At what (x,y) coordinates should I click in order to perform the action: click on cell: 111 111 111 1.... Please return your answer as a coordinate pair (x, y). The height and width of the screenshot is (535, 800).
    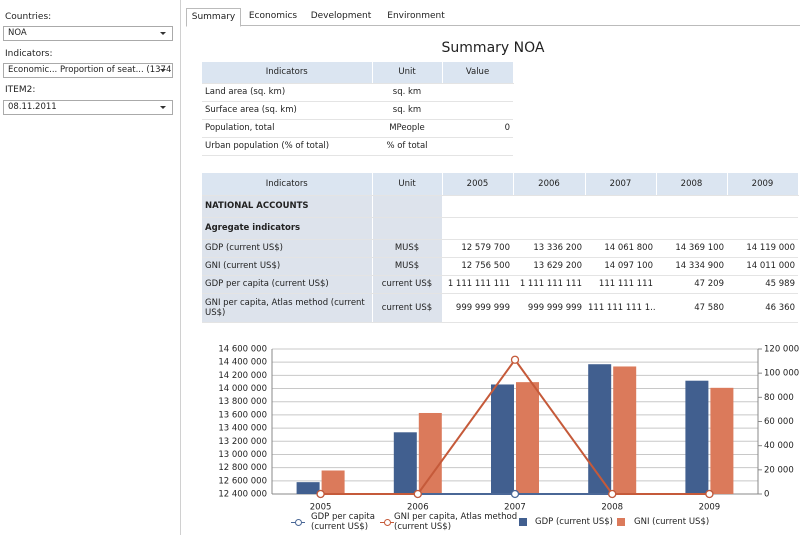
    Looking at the image, I should click on (620, 308).